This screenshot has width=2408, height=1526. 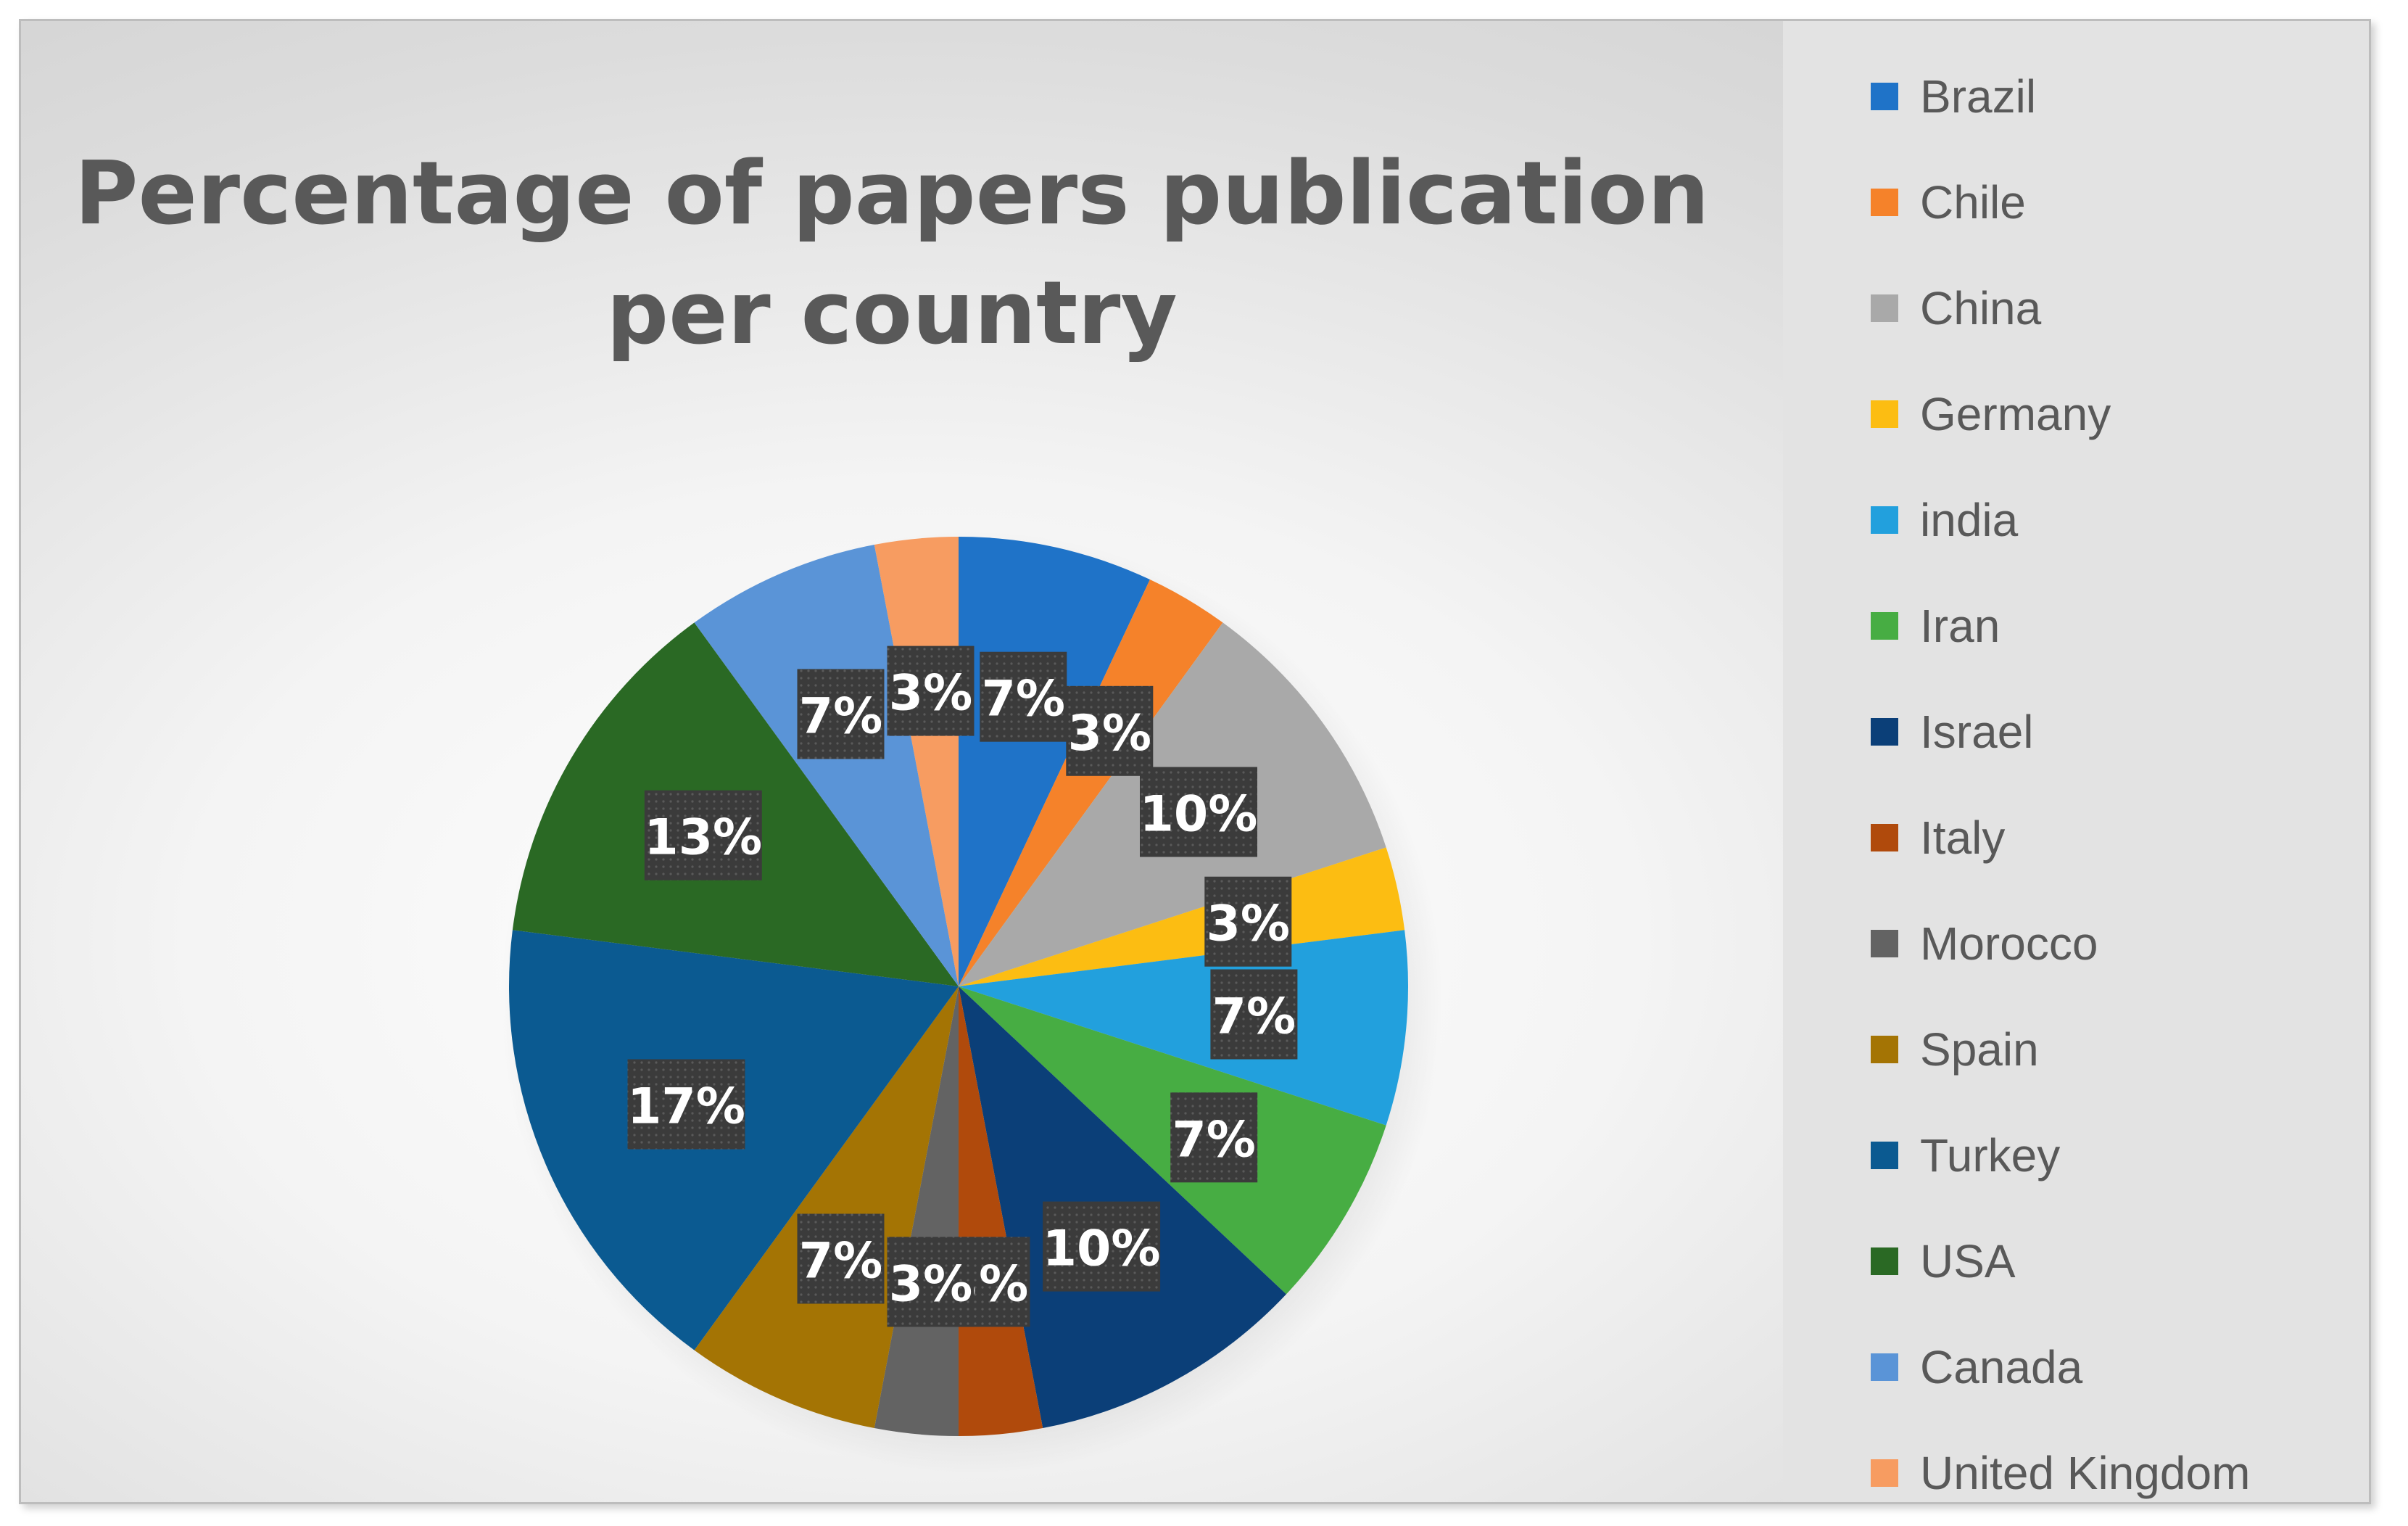 What do you see at coordinates (2060, 308) in the screenshot?
I see `legend-item-china: China` at bounding box center [2060, 308].